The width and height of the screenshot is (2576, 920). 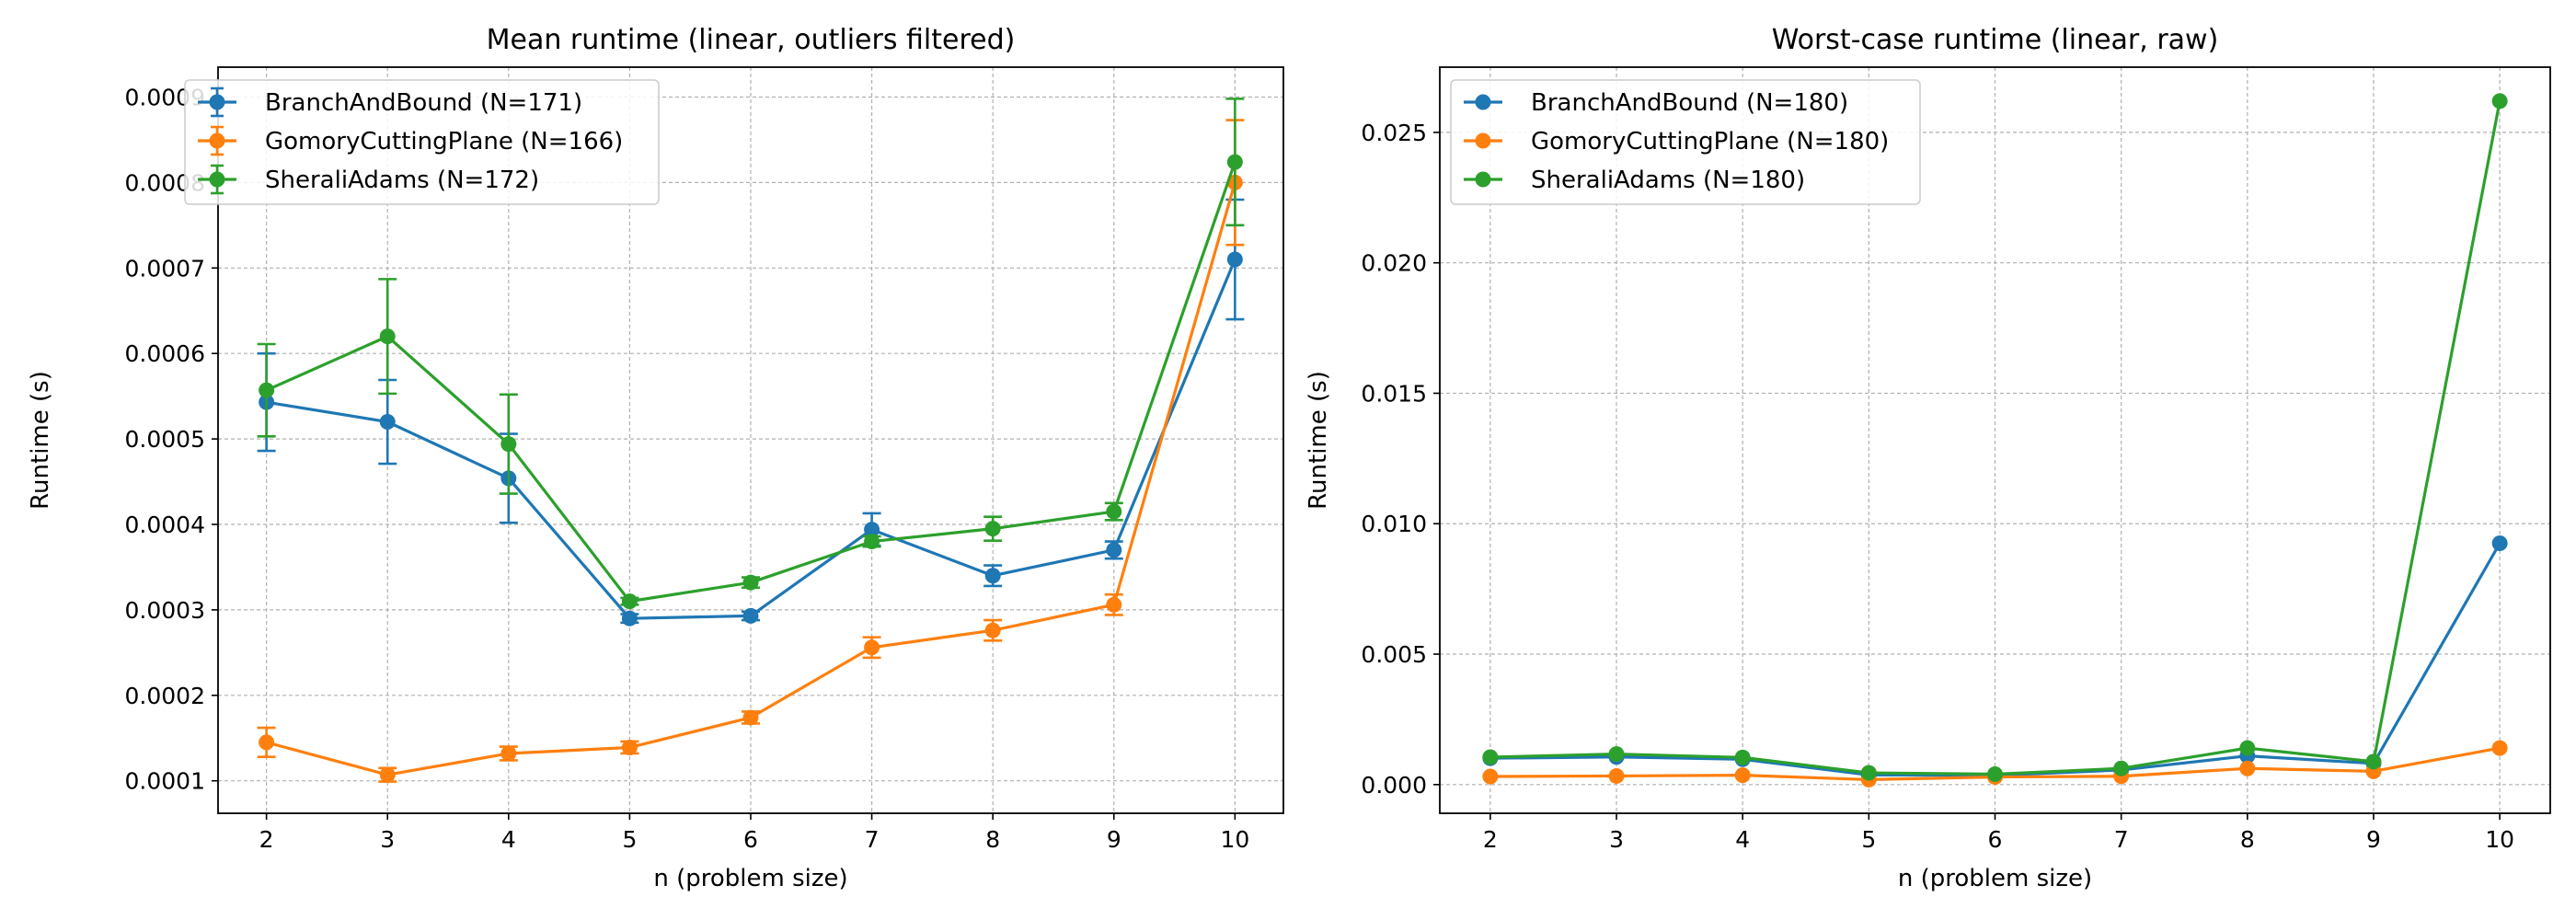 I want to click on y-tick-label: 0.0004, so click(x=165, y=525).